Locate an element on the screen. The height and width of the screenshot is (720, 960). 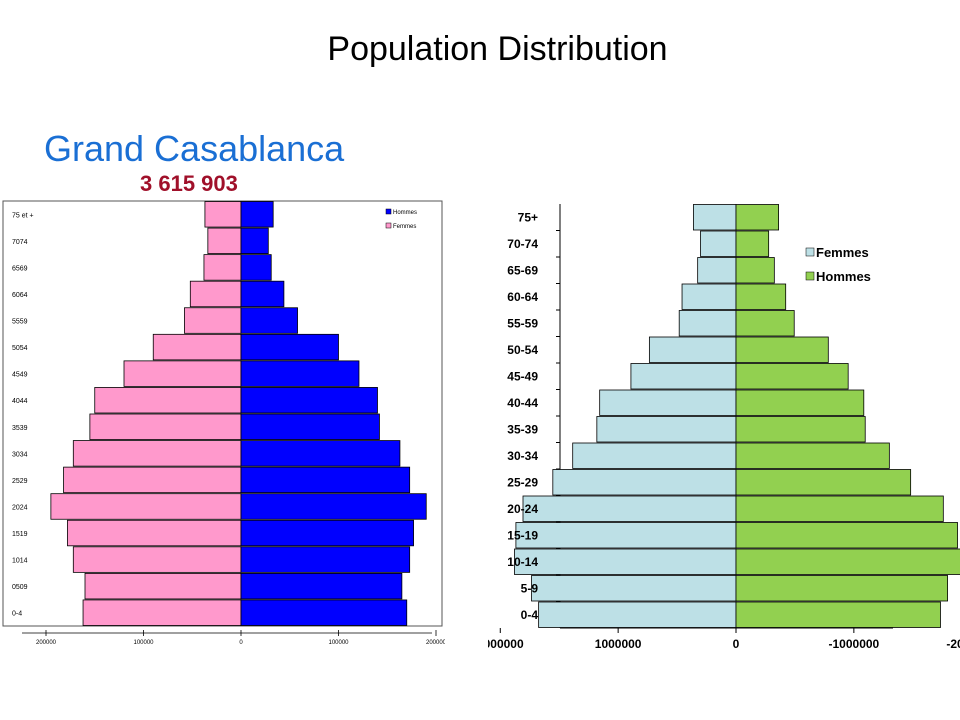
category-label: 3539 is located at coordinates (20, 428).